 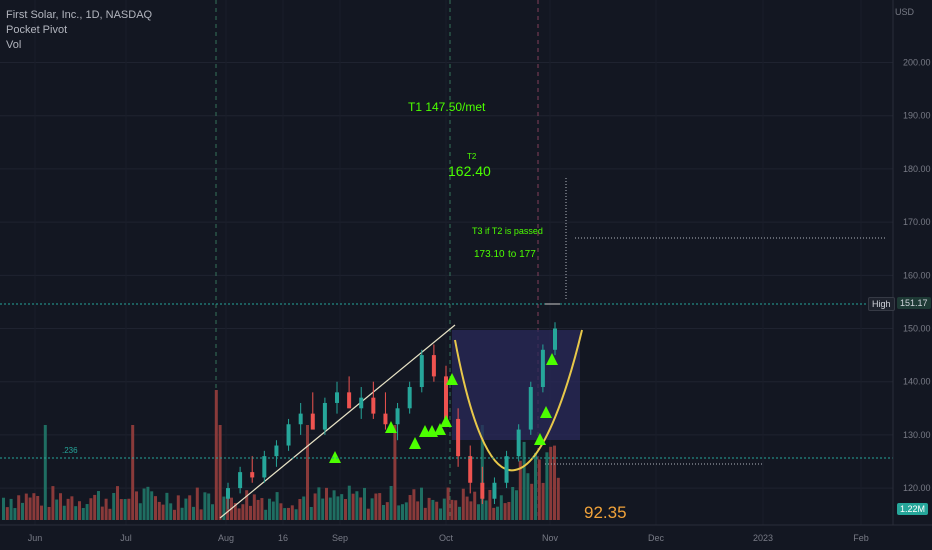 I want to click on cup-pattern, so click(x=401, y=421).